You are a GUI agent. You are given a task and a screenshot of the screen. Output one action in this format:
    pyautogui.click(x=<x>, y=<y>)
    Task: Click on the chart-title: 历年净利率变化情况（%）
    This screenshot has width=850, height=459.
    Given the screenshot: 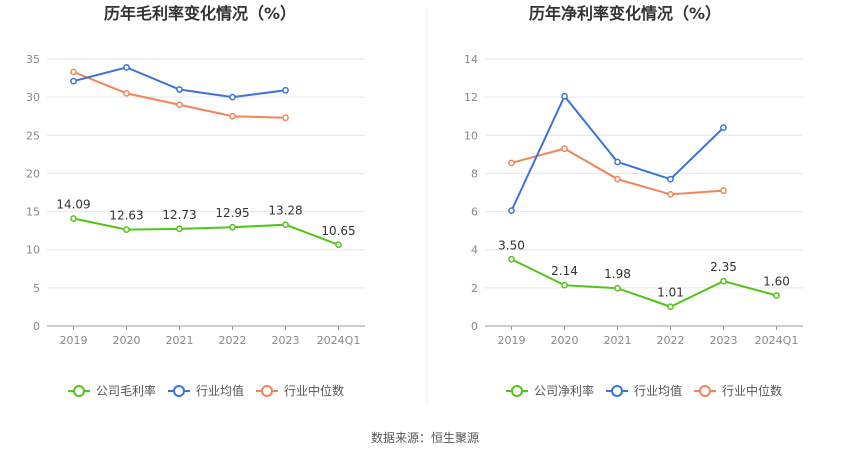 What is the action you would take?
    pyautogui.click(x=625, y=13)
    